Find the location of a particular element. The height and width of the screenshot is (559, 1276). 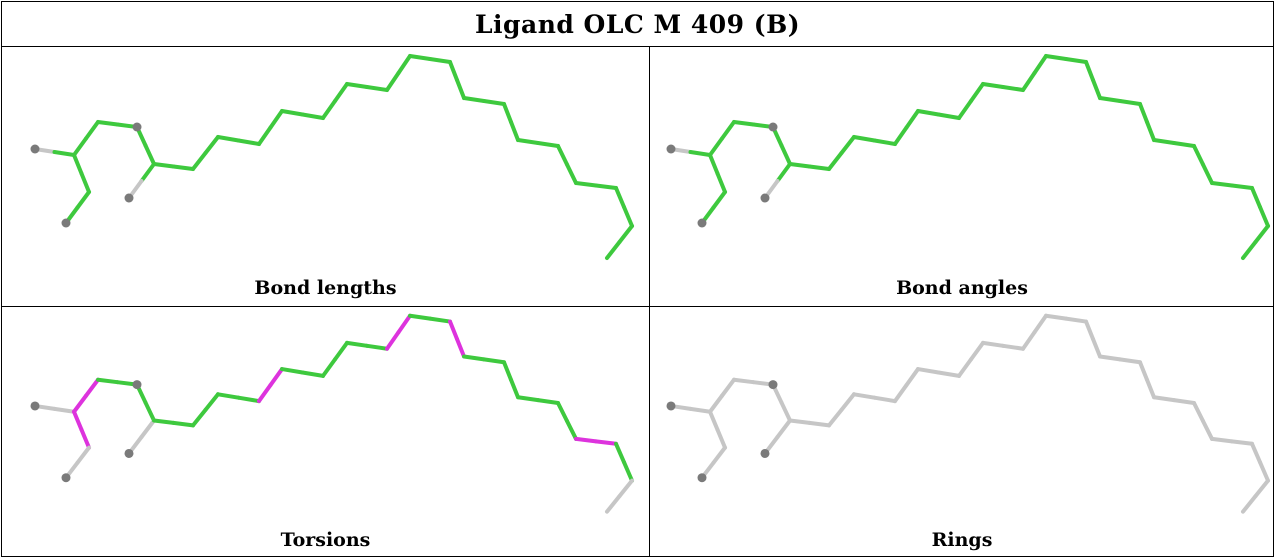

panel-caption: Torsions is located at coordinates (325, 540).